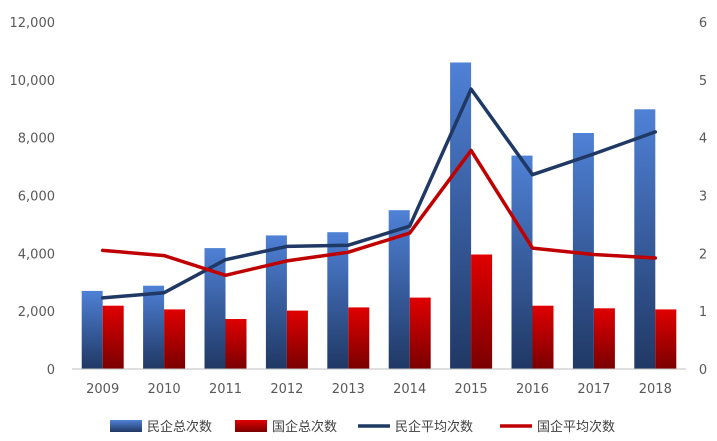  Describe the element at coordinates (703, 254) in the screenshot. I see `y-right-tick-label: 2` at that location.